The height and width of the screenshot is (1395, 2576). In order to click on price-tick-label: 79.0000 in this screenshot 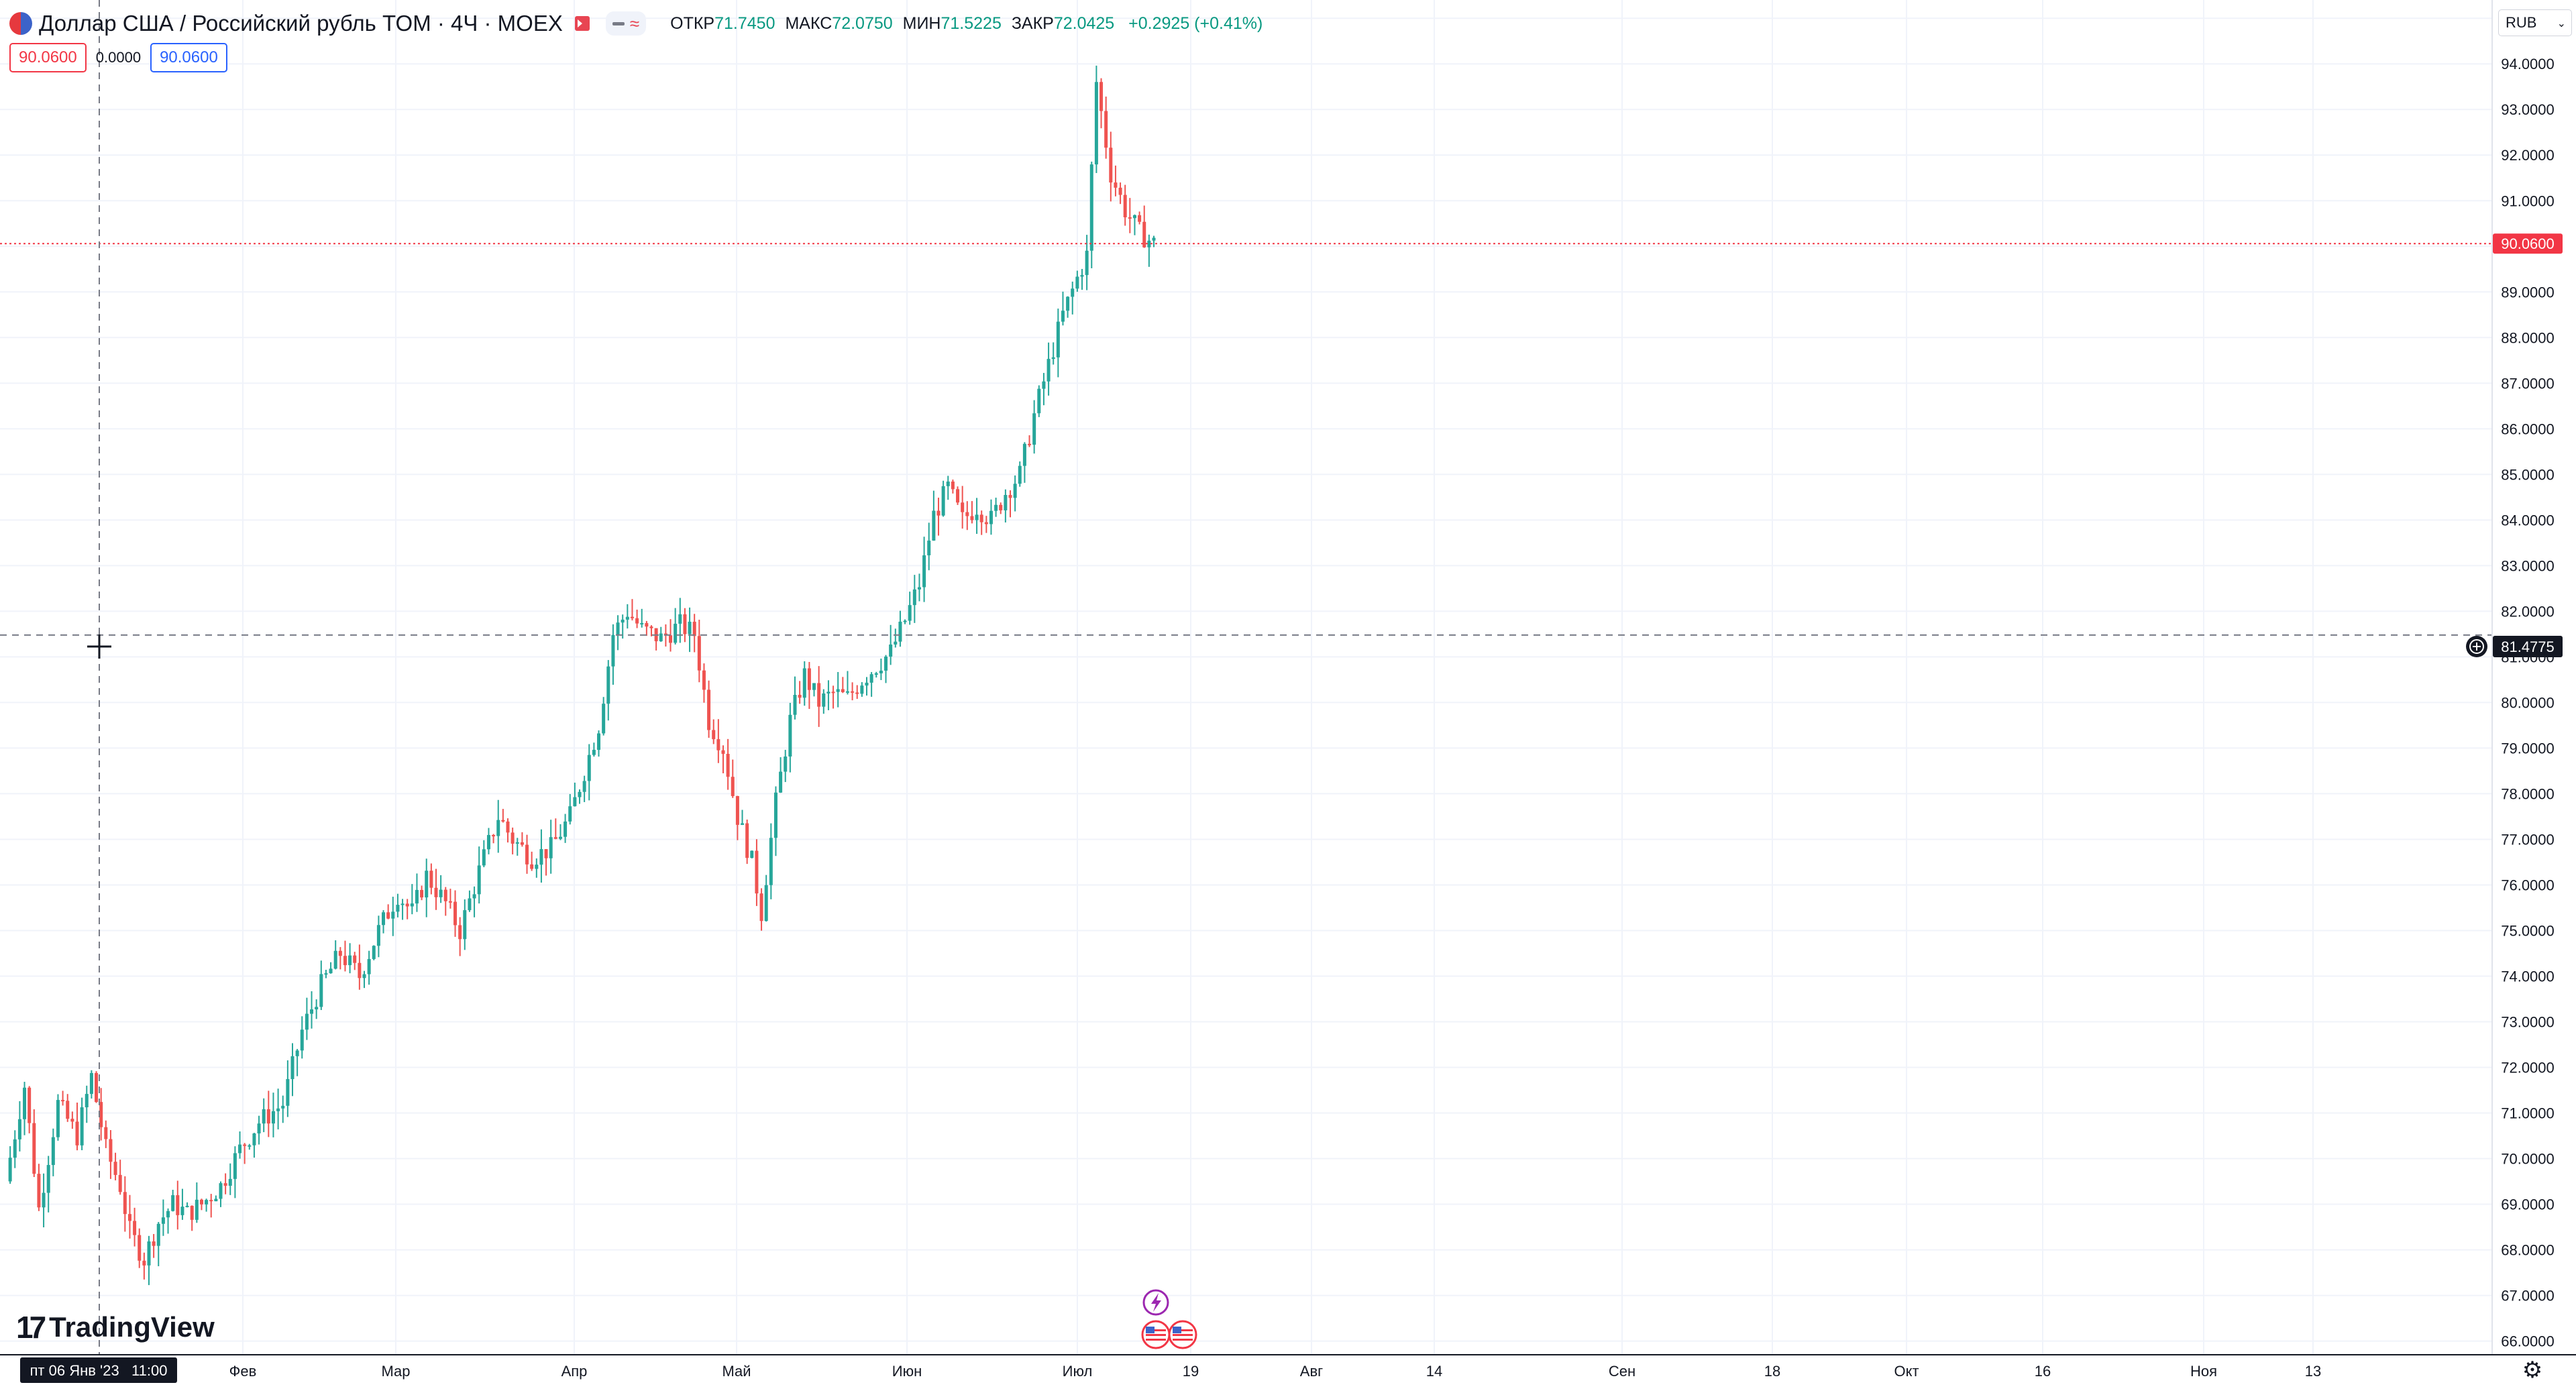, I will do `click(2528, 748)`.